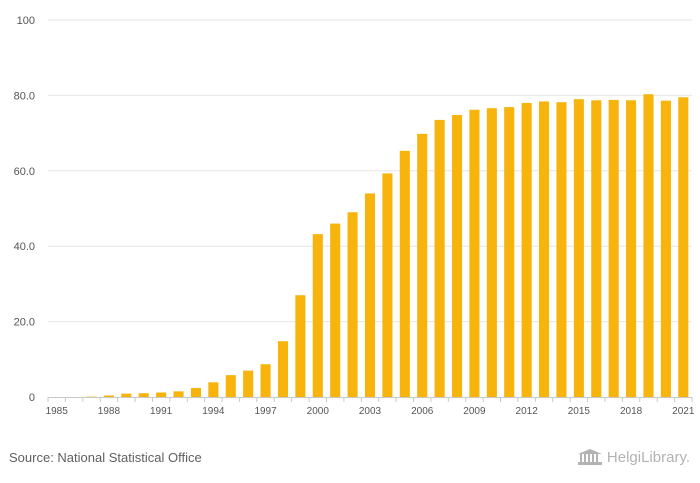 The width and height of the screenshot is (700, 483). I want to click on bar-2021, so click(683, 247).